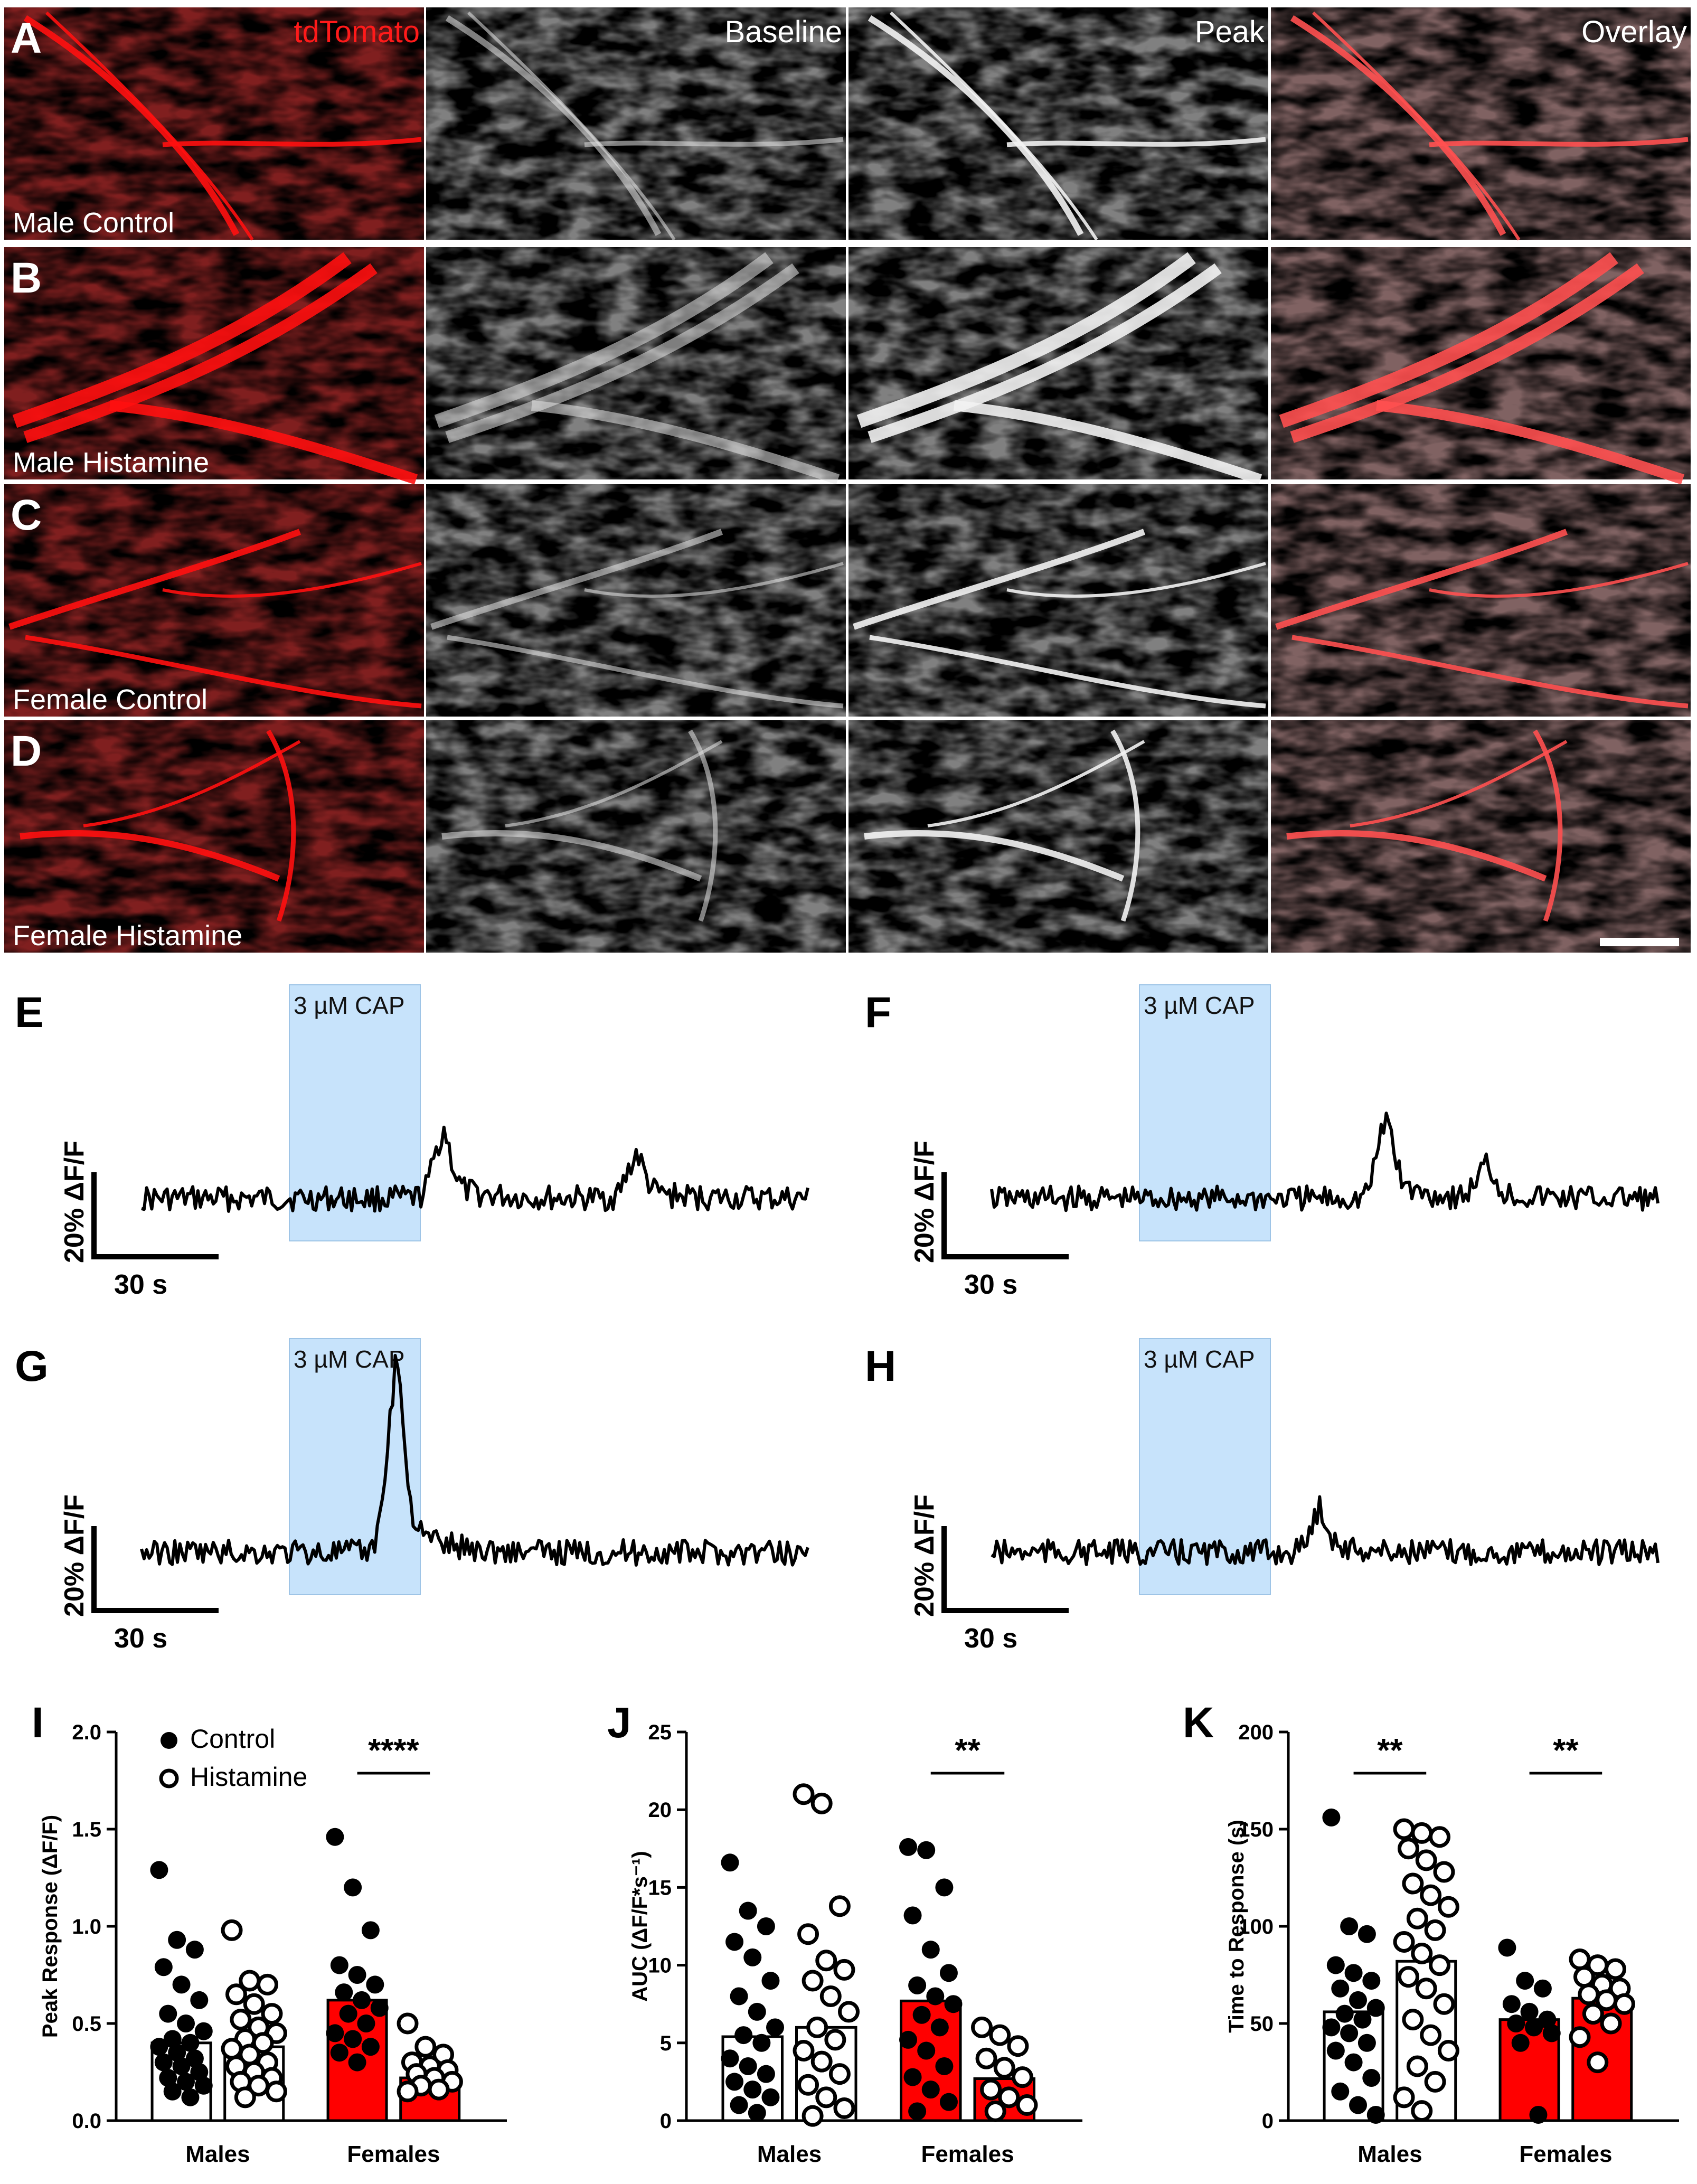 Image resolution: width=1697 pixels, height=2184 pixels. Describe the element at coordinates (32, 1366) in the screenshot. I see `panel-label-g: G` at that location.